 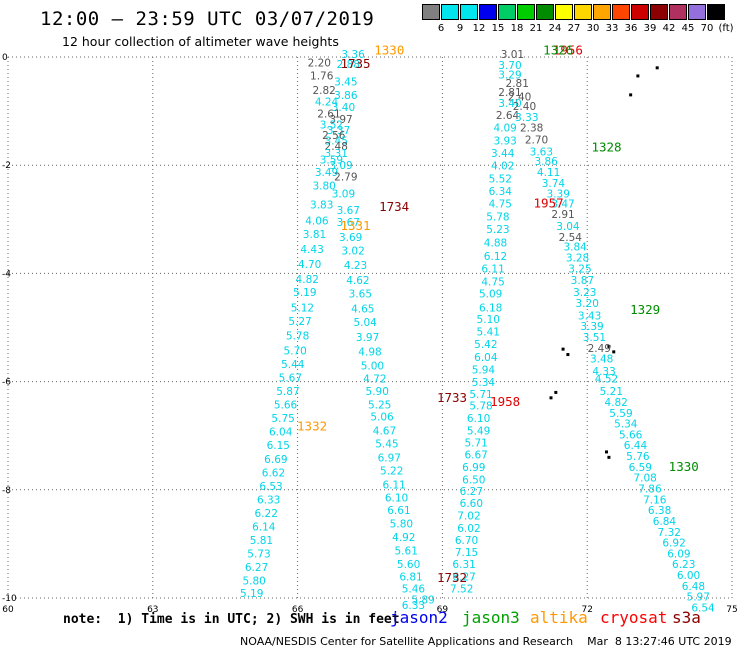 What do you see at coordinates (559, 617) in the screenshot?
I see `satellite-legend-altika: altika` at bounding box center [559, 617].